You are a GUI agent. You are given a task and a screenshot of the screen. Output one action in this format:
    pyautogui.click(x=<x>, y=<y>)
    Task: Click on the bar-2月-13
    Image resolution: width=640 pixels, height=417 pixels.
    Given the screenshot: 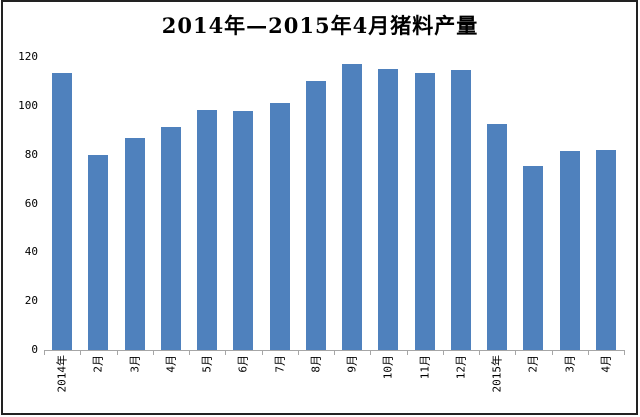 What is the action you would take?
    pyautogui.click(x=533, y=257)
    